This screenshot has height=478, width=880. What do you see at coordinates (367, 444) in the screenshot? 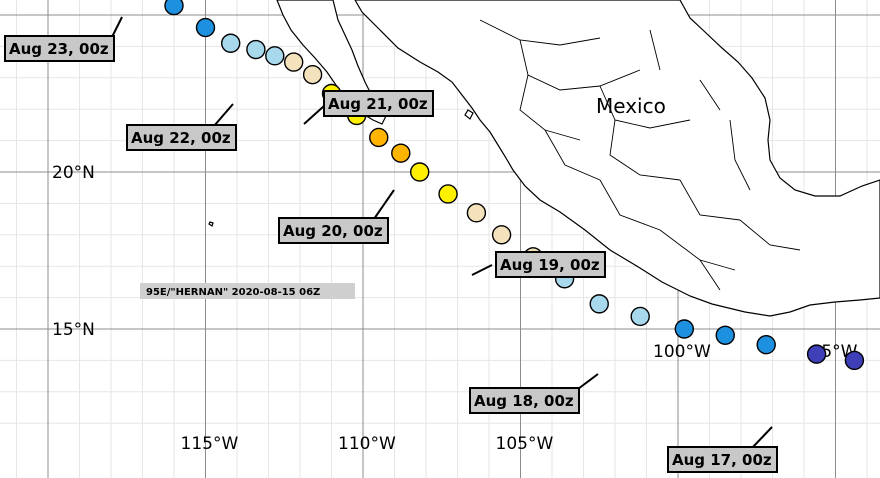
I see `lon-label: 110°W` at bounding box center [367, 444].